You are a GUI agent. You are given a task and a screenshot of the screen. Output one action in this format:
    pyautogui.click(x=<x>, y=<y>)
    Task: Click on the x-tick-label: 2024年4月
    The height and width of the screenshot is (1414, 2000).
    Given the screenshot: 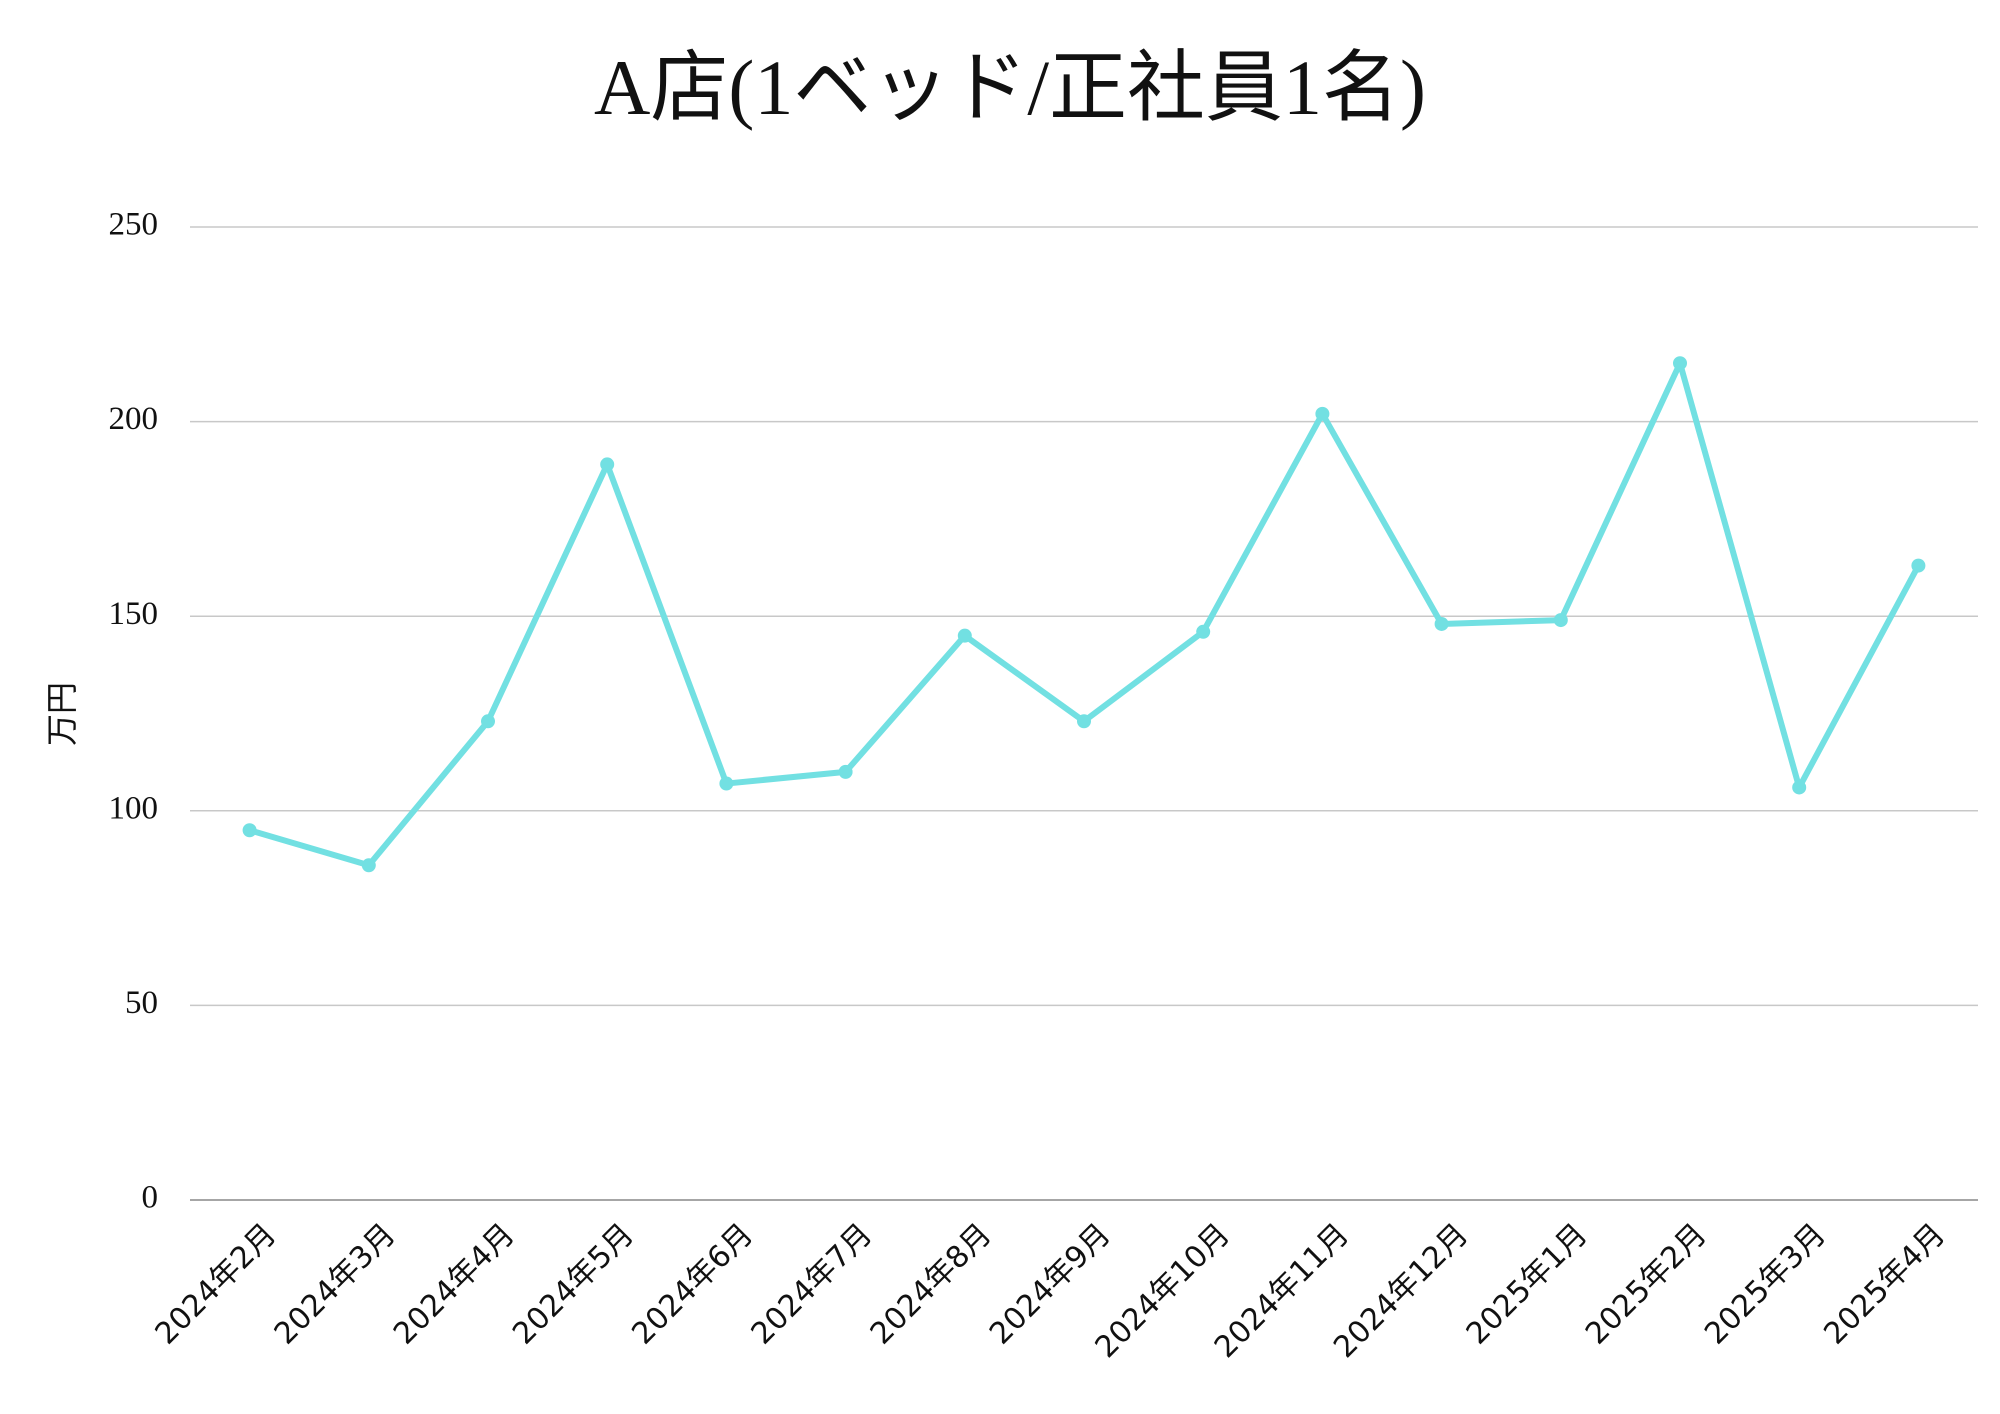 What is the action you would take?
    pyautogui.click(x=454, y=1284)
    